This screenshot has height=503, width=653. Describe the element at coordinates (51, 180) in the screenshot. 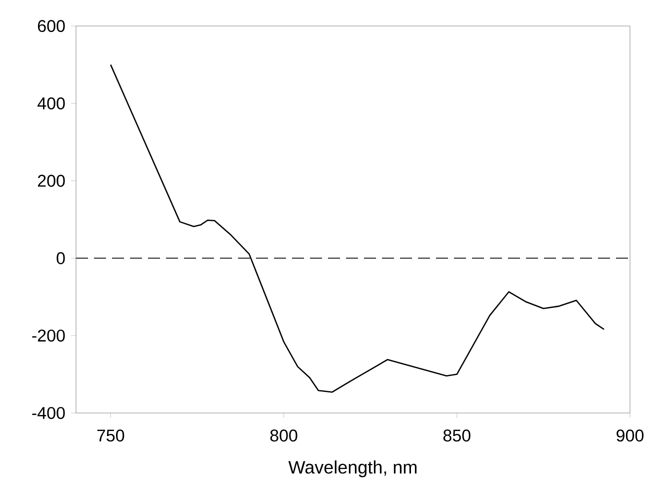

I see `y-tick-label: 200` at that location.